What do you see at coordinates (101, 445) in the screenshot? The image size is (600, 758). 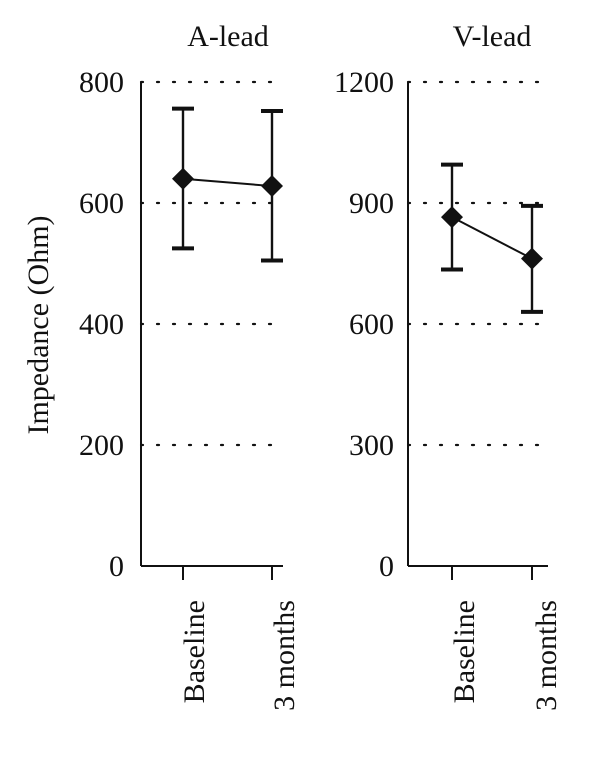 I see `y-tick-label: 200` at bounding box center [101, 445].